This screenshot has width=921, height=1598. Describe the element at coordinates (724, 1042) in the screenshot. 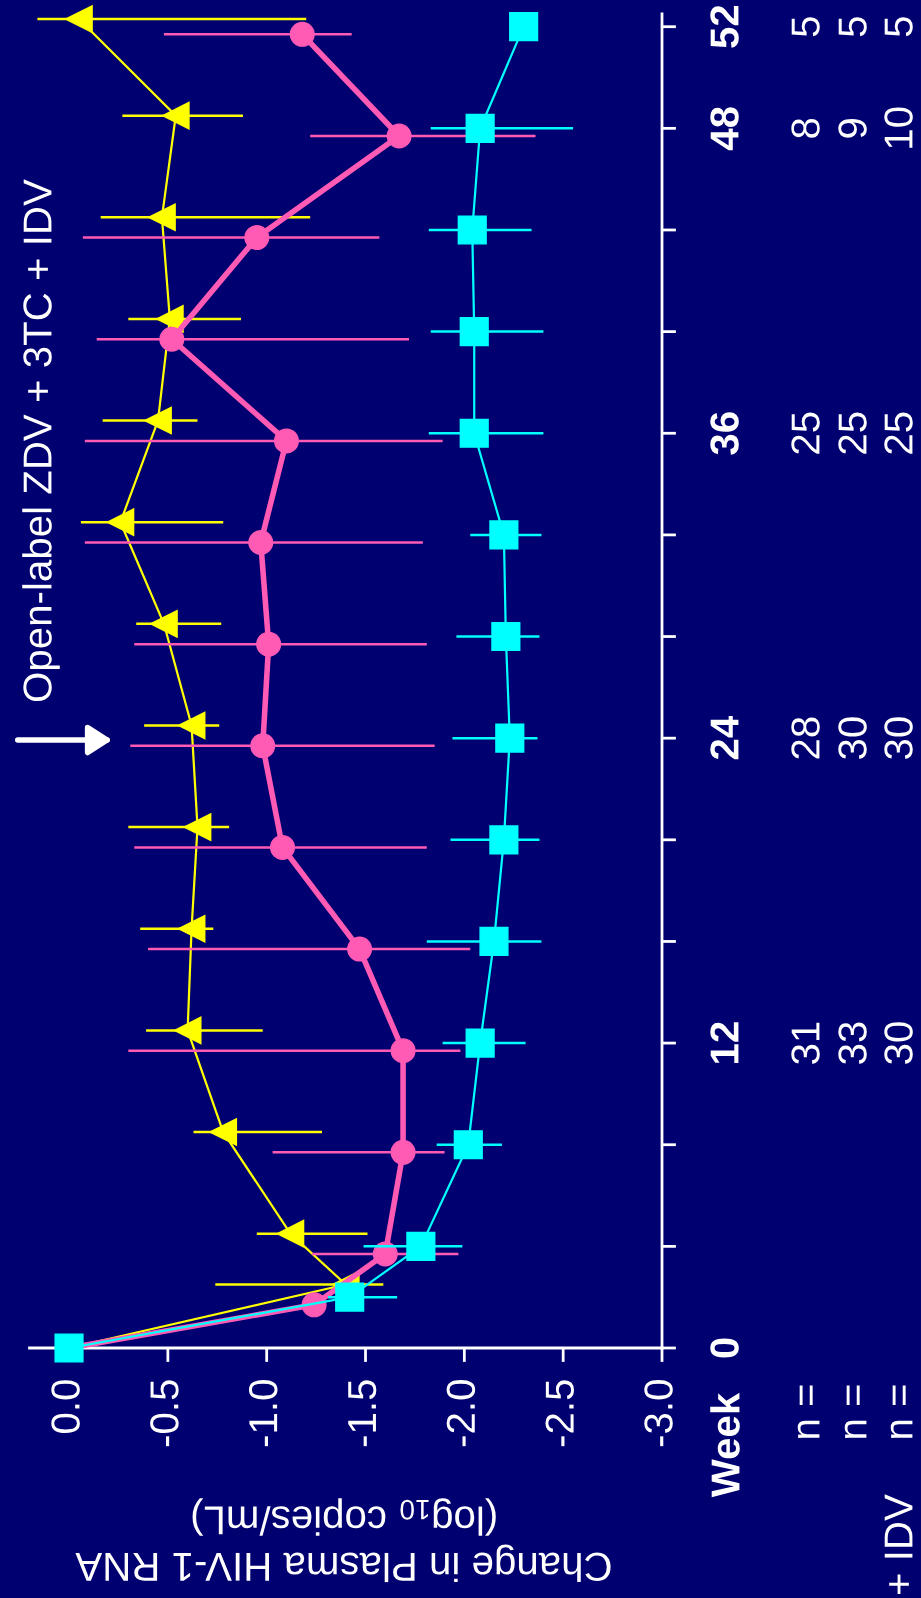

I see `y-tick-label: 12` at that location.